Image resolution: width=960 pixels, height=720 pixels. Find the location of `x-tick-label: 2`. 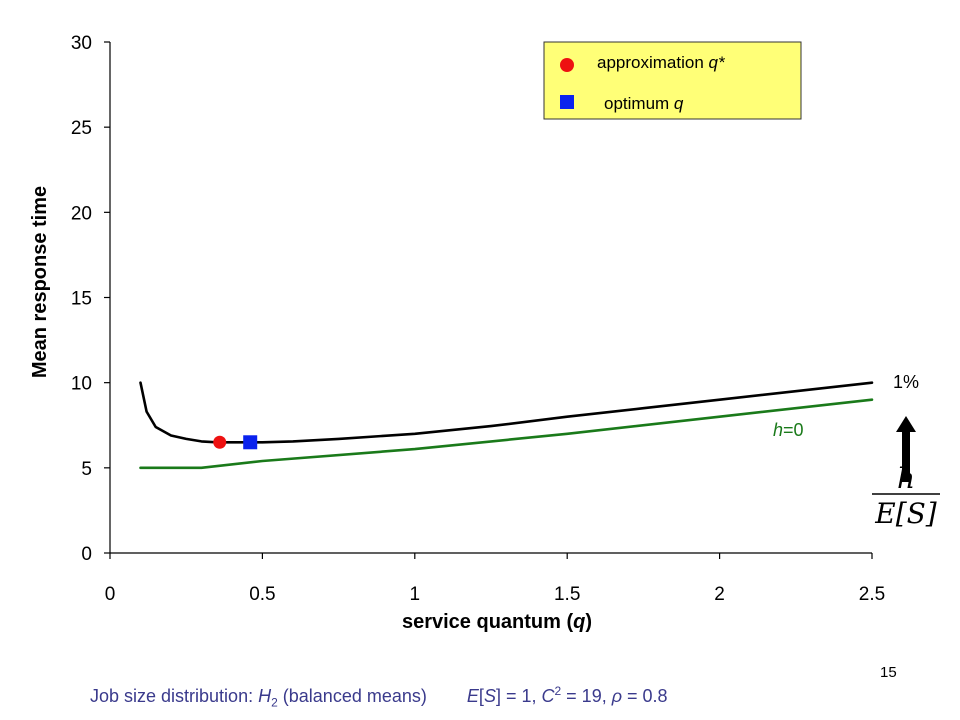

x-tick-label: 2 is located at coordinates (719, 594).